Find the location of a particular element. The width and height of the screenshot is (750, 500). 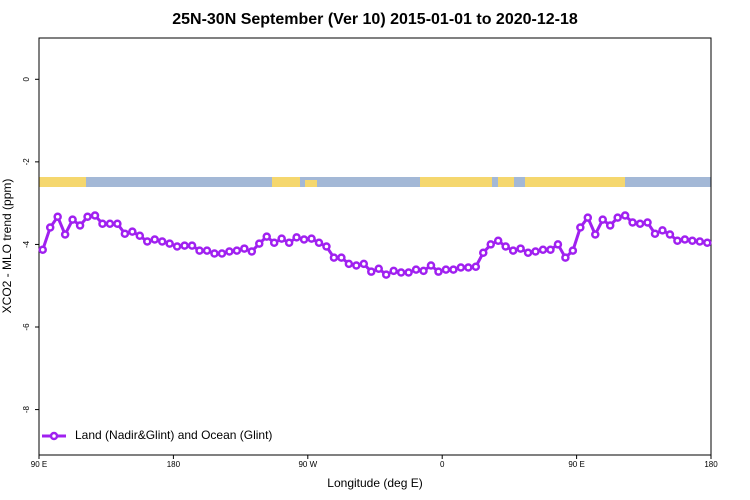

y-tick-label: -8 is located at coordinates (26, 409).